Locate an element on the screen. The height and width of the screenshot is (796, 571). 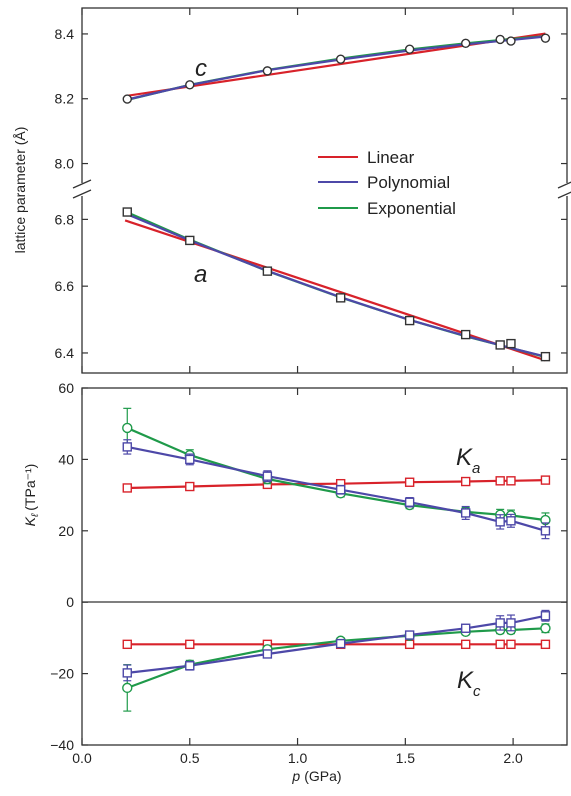
x-tick-label-0-5: 0.5 is located at coordinates (190, 758).